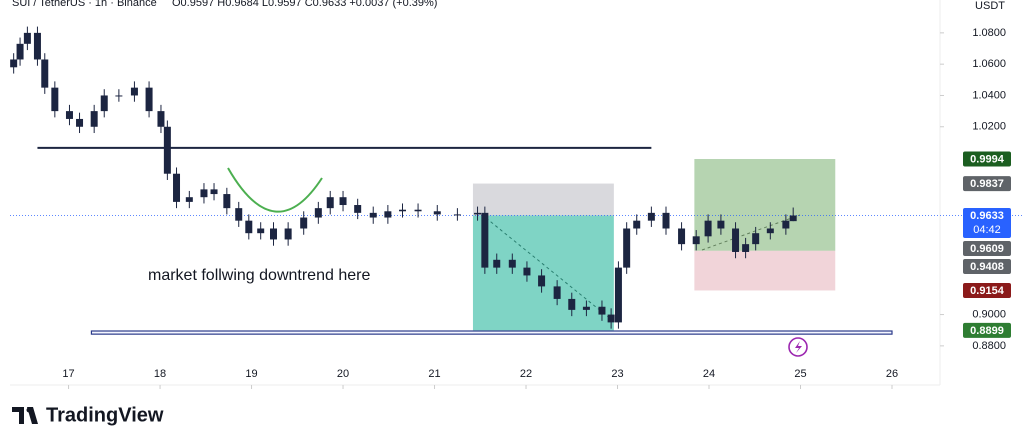 The height and width of the screenshot is (447, 1024). What do you see at coordinates (987, 216) in the screenshot?
I see `price-tag-label: 0.9633` at bounding box center [987, 216].